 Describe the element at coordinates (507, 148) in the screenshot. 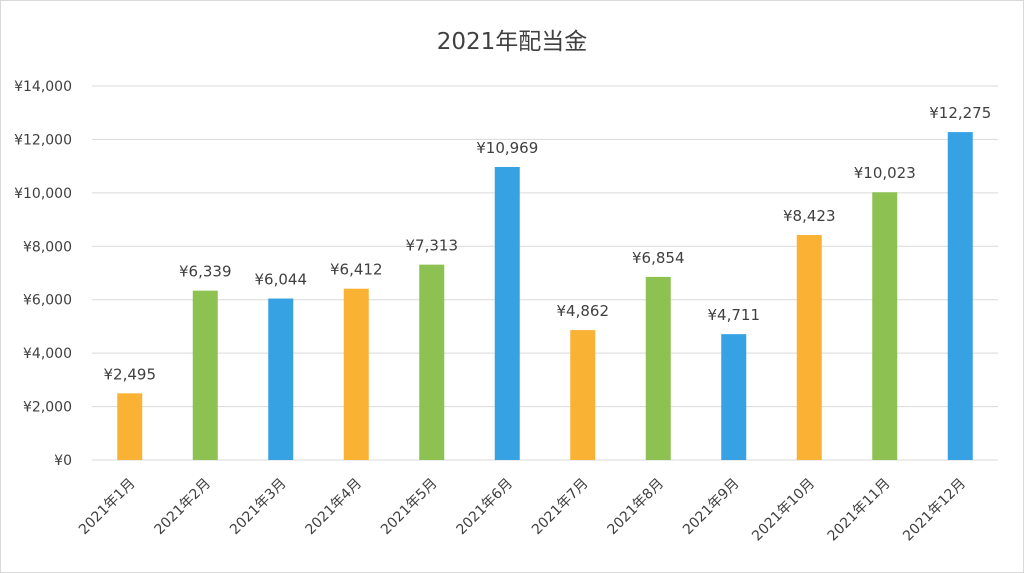

I see `data-label: ¥10,969` at that location.